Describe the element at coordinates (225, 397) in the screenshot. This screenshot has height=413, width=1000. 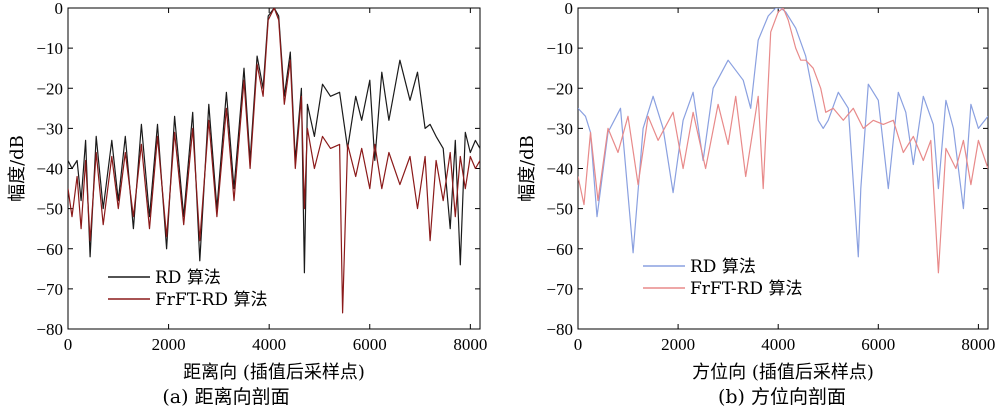
I see `panel-caption: (a) 距离向剖面` at that location.